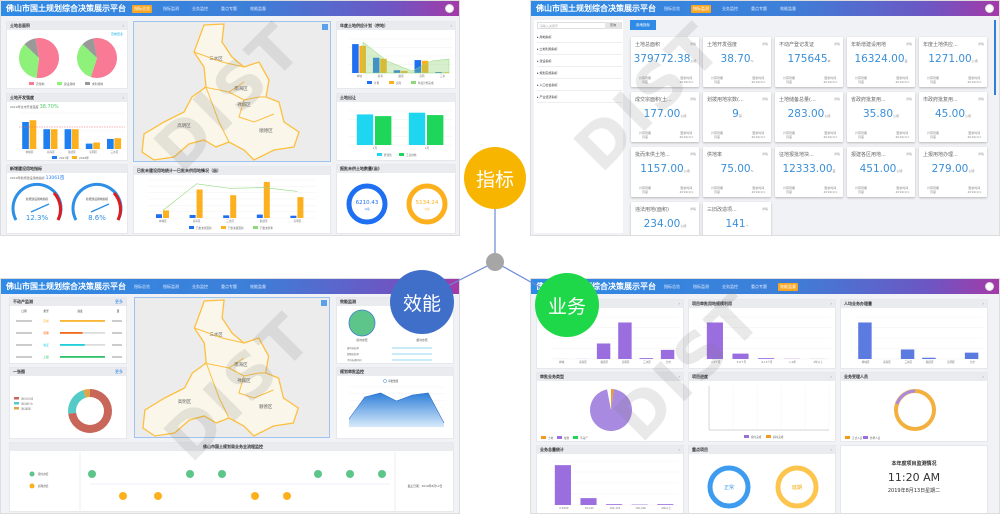 This screenshot has height=514, width=1000. I want to click on indicator-card: 三旧改造项...详情141个计算周期月度更新时间2019/1/1, so click(737, 218).